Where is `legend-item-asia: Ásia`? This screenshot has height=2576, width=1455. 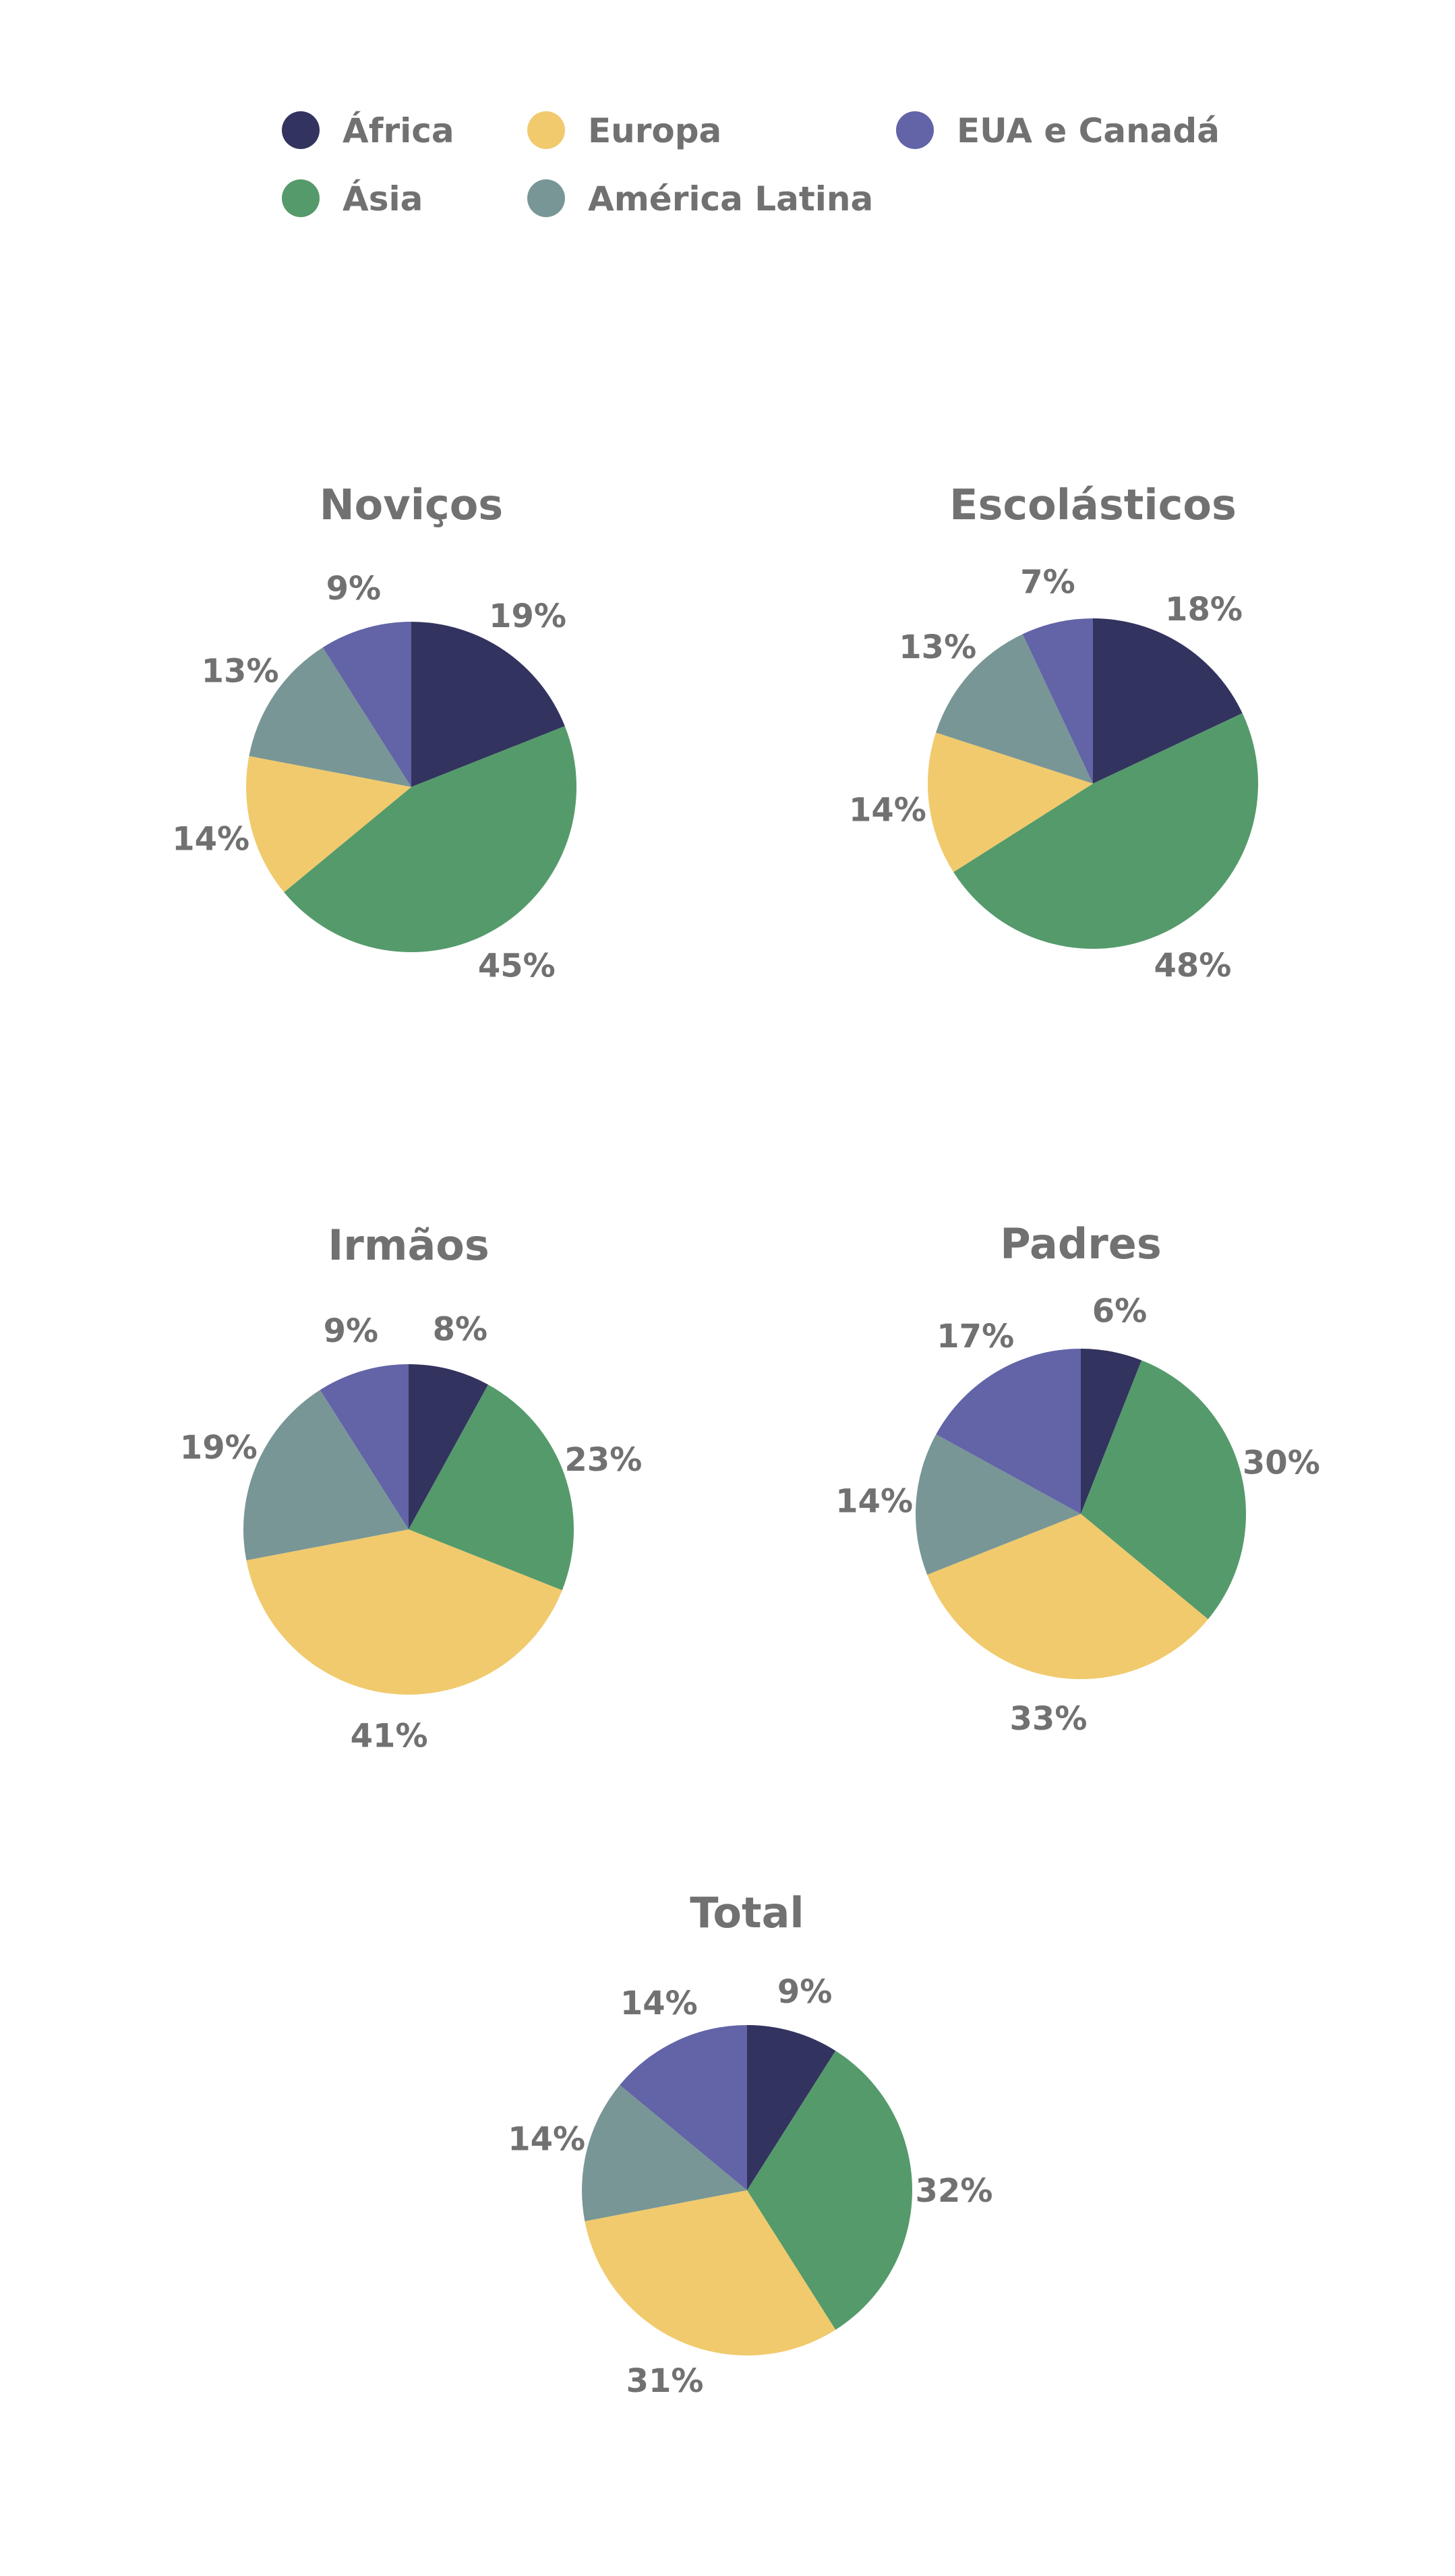
legend-item-asia: Ásia is located at coordinates (352, 198).